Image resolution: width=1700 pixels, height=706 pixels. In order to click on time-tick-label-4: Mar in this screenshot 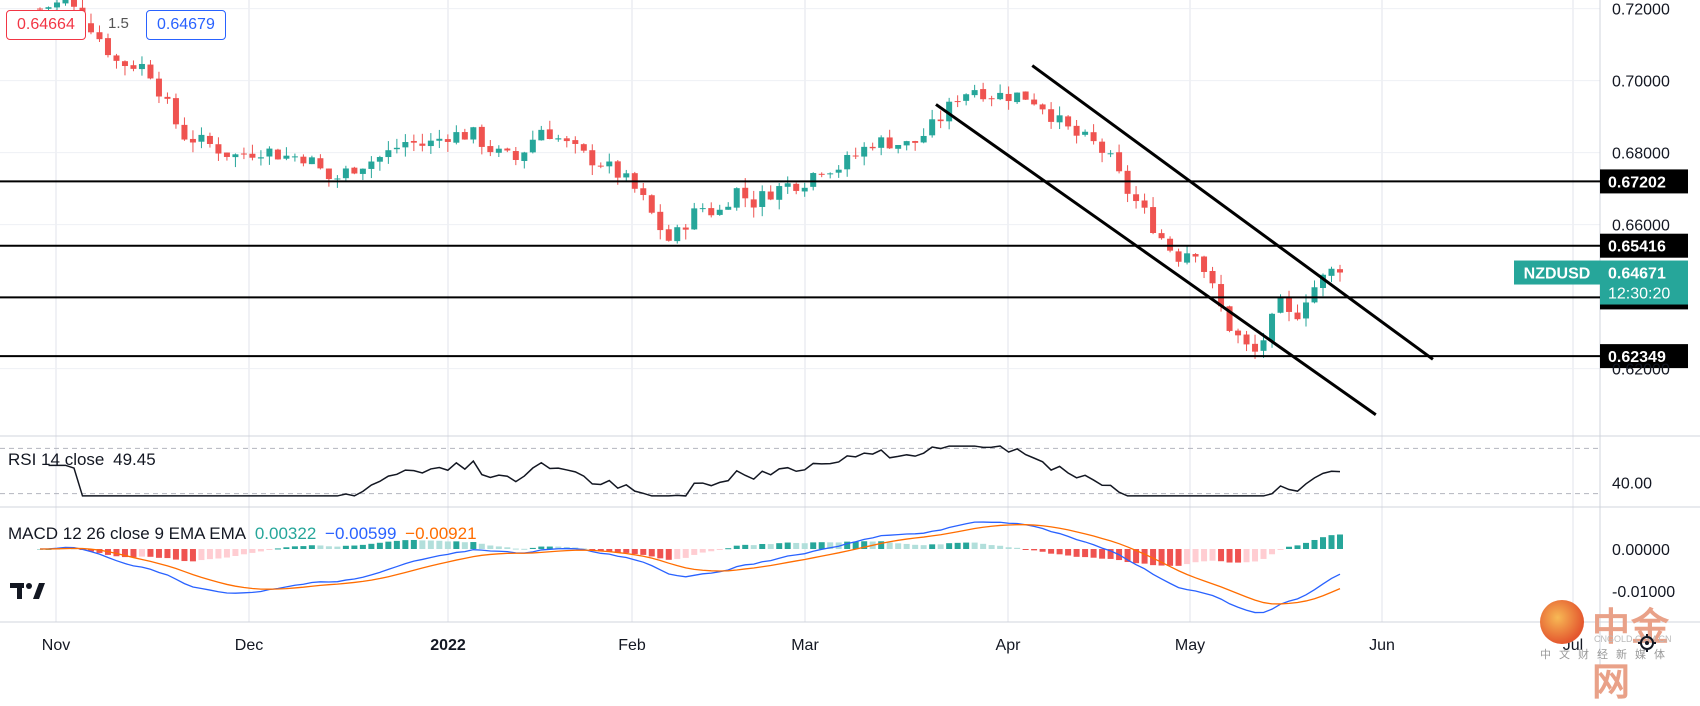, I will do `click(805, 645)`.